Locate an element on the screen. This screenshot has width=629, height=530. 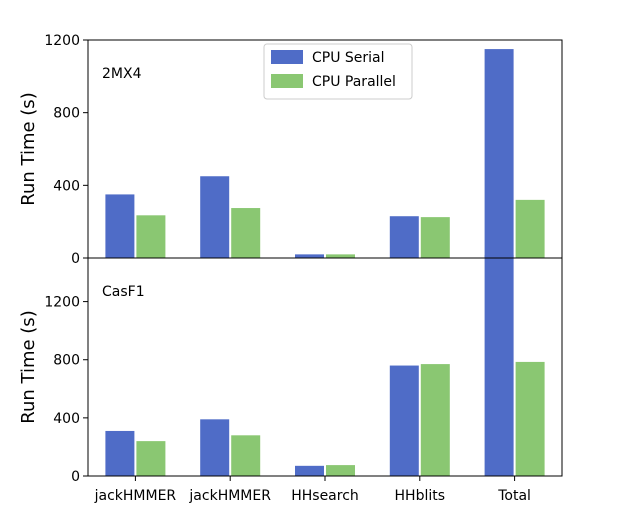
x-tick-label: HHsearch is located at coordinates (325, 496).